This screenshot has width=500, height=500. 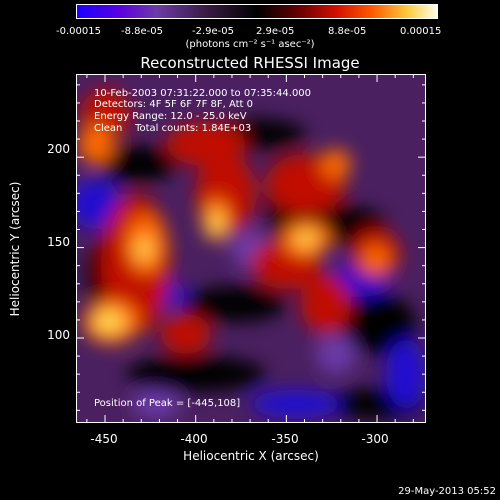 What do you see at coordinates (250, 63) in the screenshot?
I see `chart-title: Reconstructed RHESSI Image` at bounding box center [250, 63].